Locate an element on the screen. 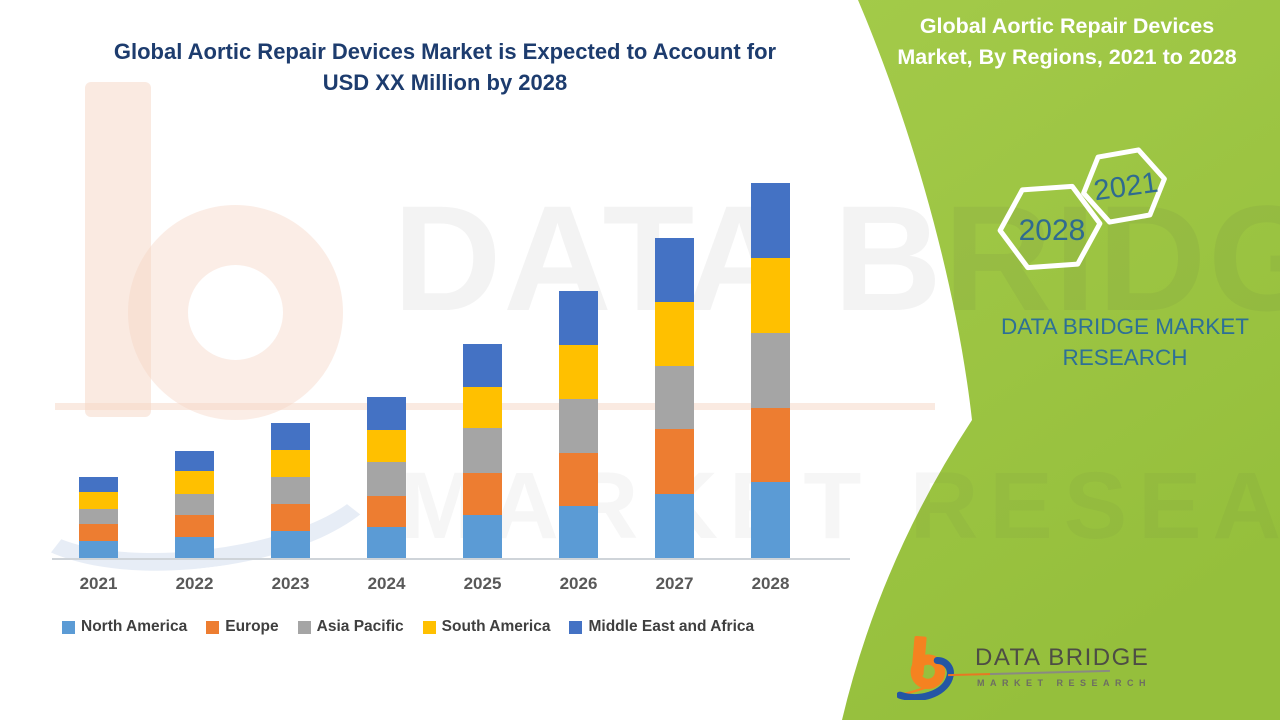 This screenshot has height=720, width=1280. right-panel-heading-line1: Global Aortic Repair Devices is located at coordinates (1067, 26).